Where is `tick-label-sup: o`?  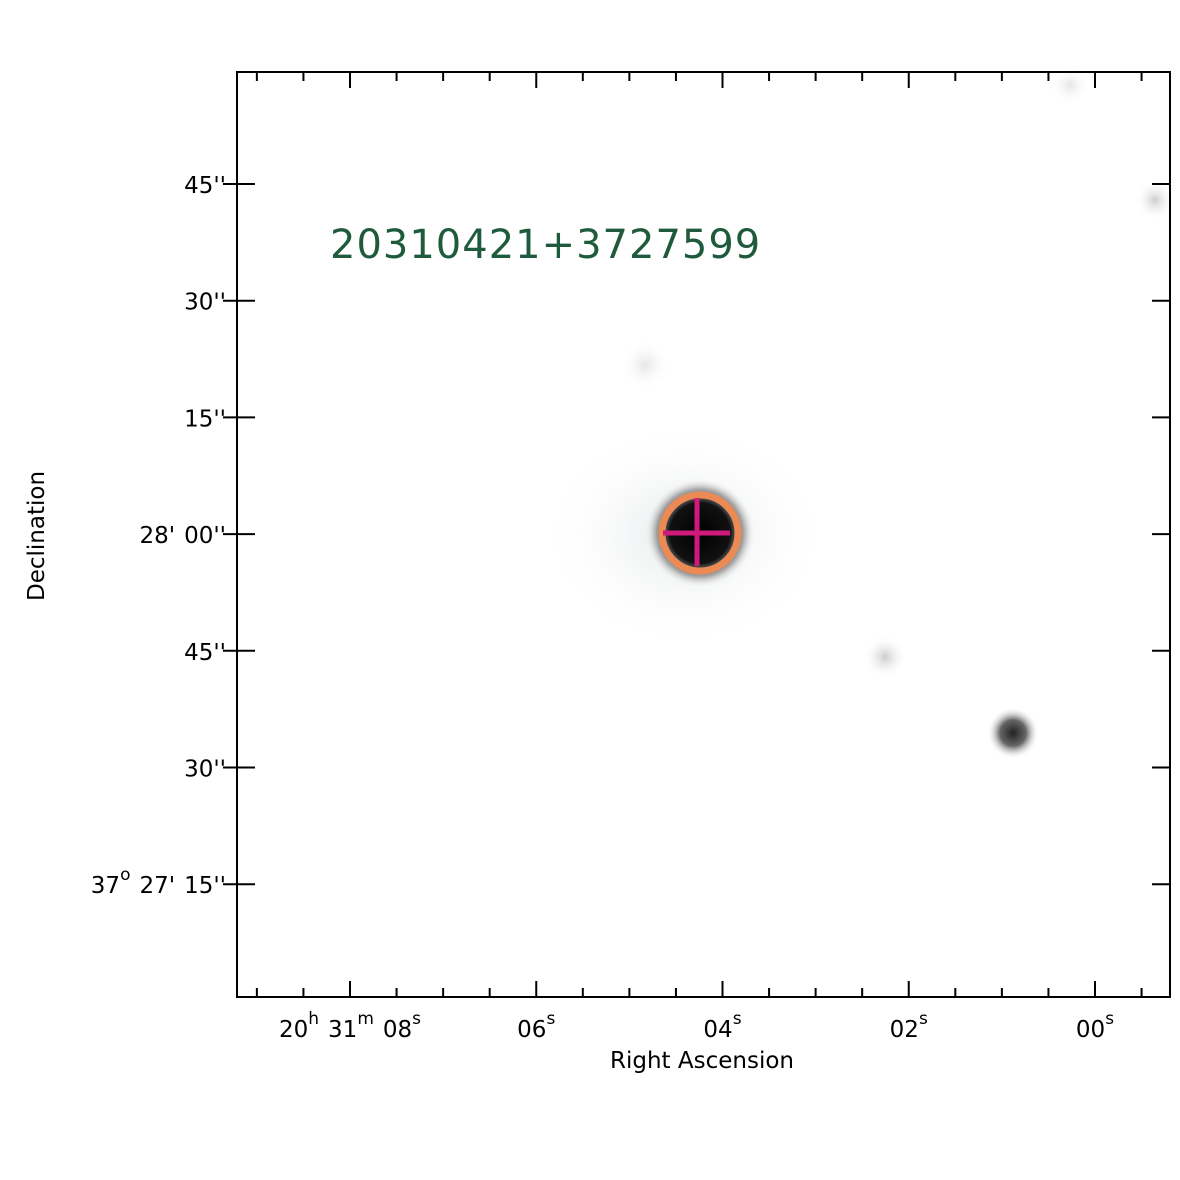
tick-label-sup: o is located at coordinates (125, 875).